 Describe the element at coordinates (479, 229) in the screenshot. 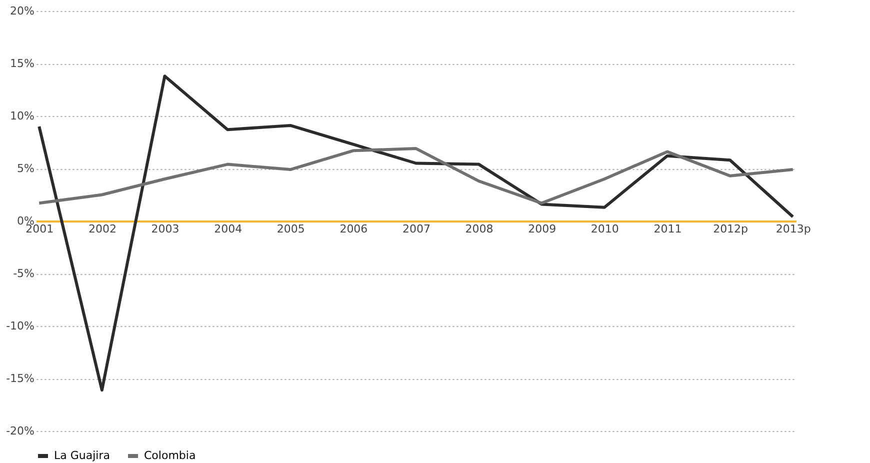

I see `x-tick-label: 2008` at that location.